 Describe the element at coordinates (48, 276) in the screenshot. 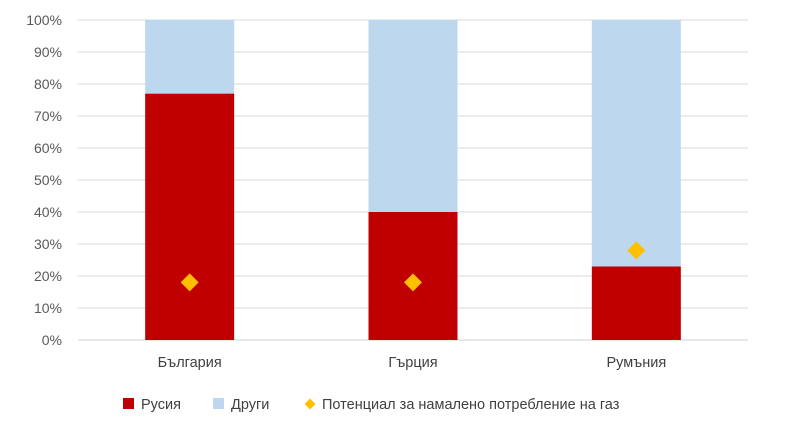

I see `y-tick-label: 20%` at that location.